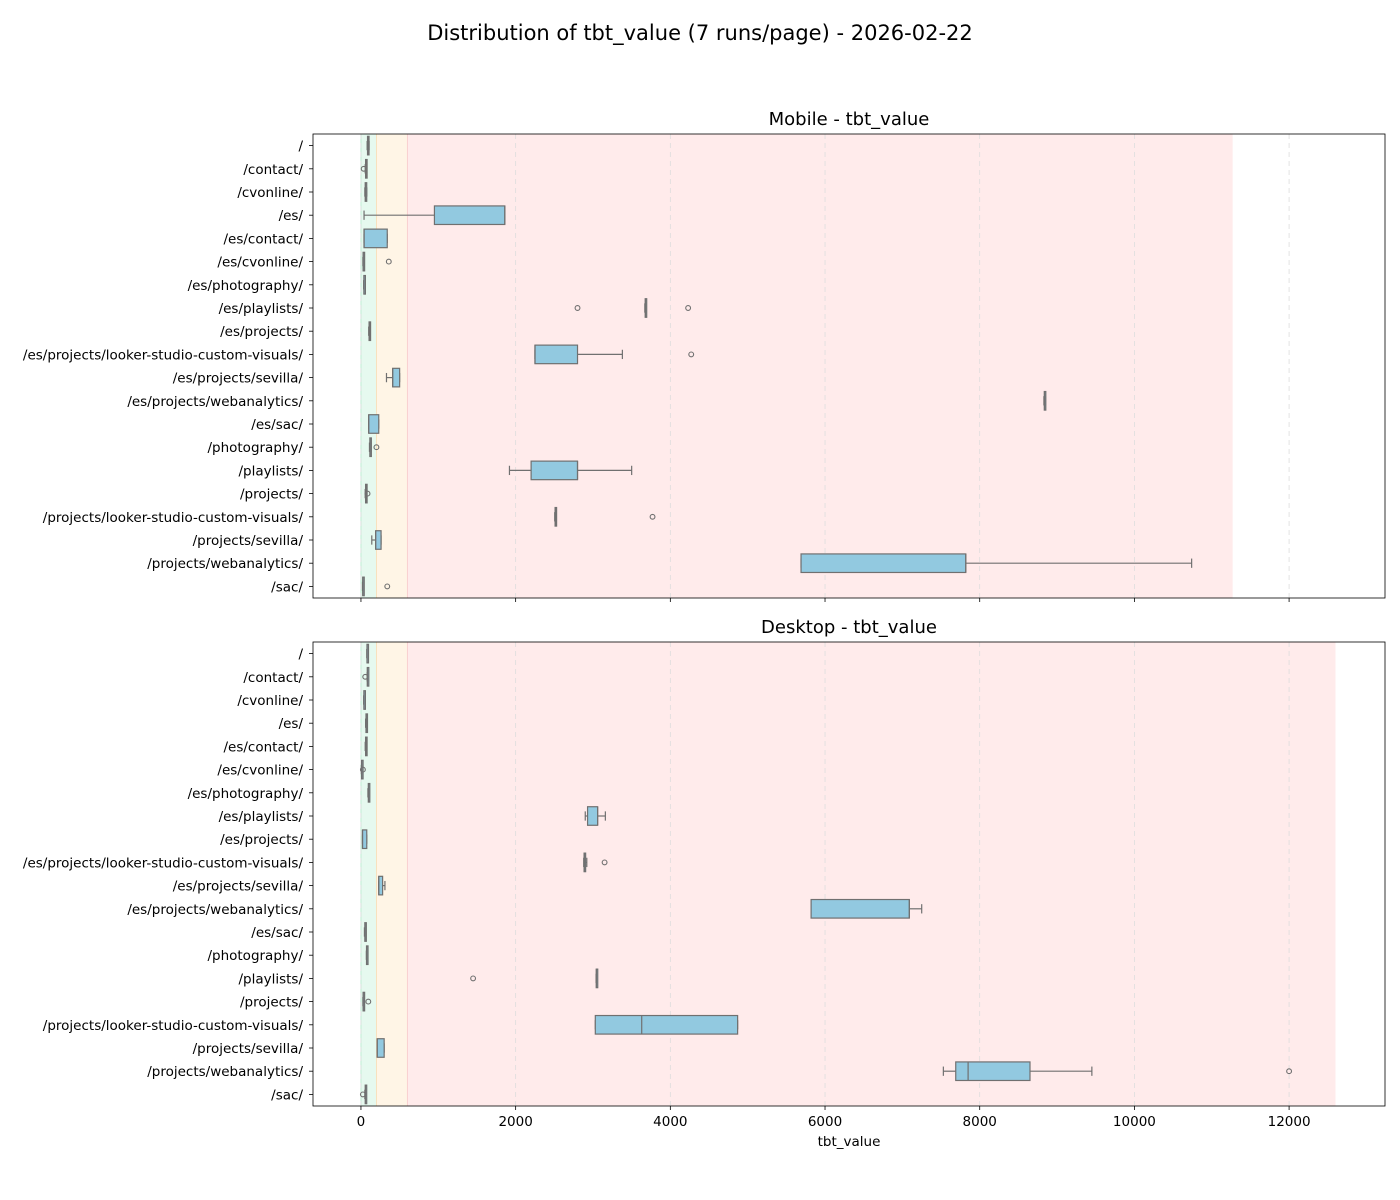 The height and width of the screenshot is (1200, 1400). I want to click on x-axis-label: tbt_value, so click(849, 1142).